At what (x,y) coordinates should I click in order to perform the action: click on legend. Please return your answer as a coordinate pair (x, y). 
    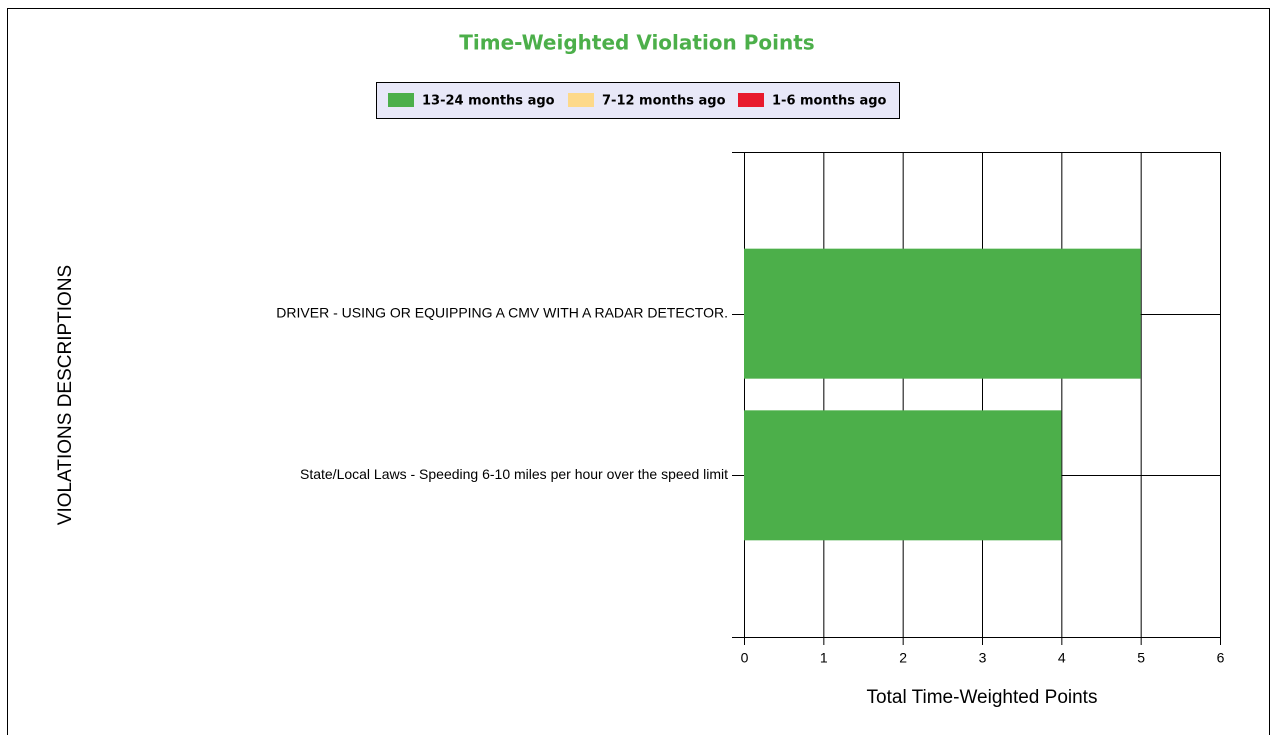
    Looking at the image, I should click on (638, 100).